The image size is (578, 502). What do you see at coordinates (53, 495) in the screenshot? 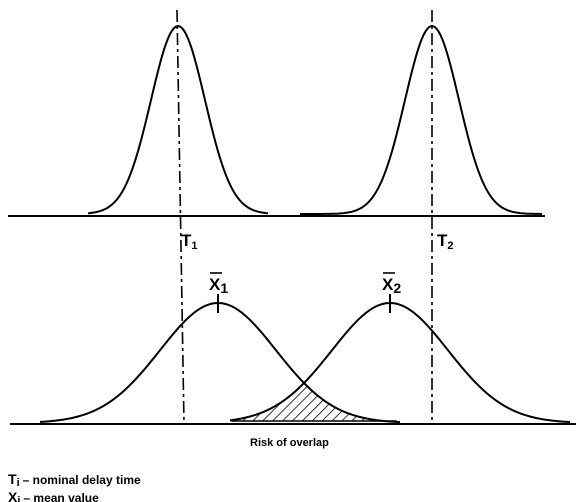
I see `legend-item: Xi – mean value` at bounding box center [53, 495].